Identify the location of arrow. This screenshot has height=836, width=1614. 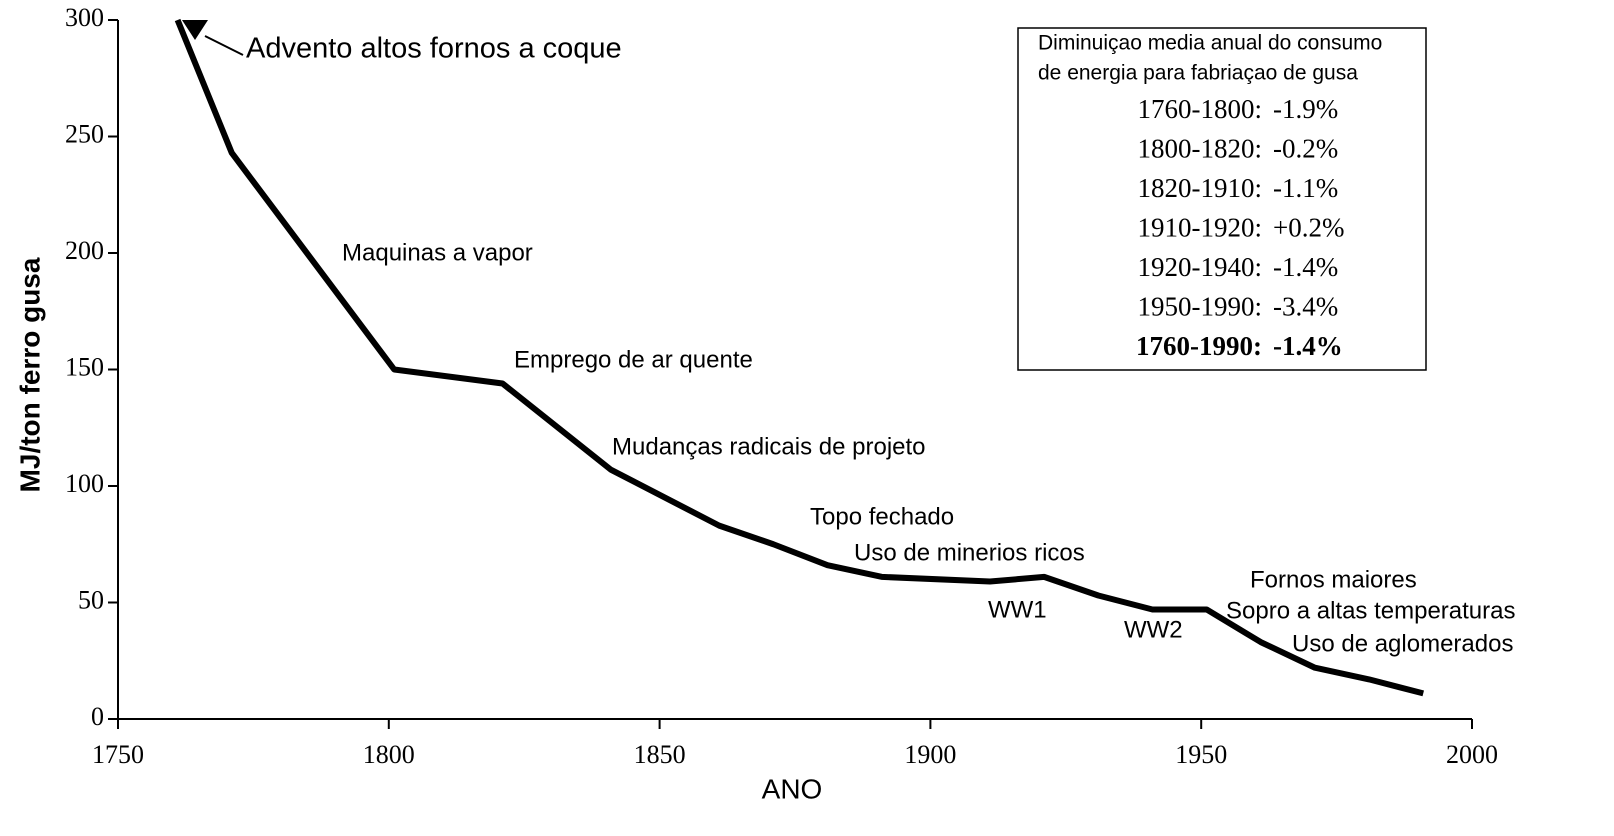
(224, 45).